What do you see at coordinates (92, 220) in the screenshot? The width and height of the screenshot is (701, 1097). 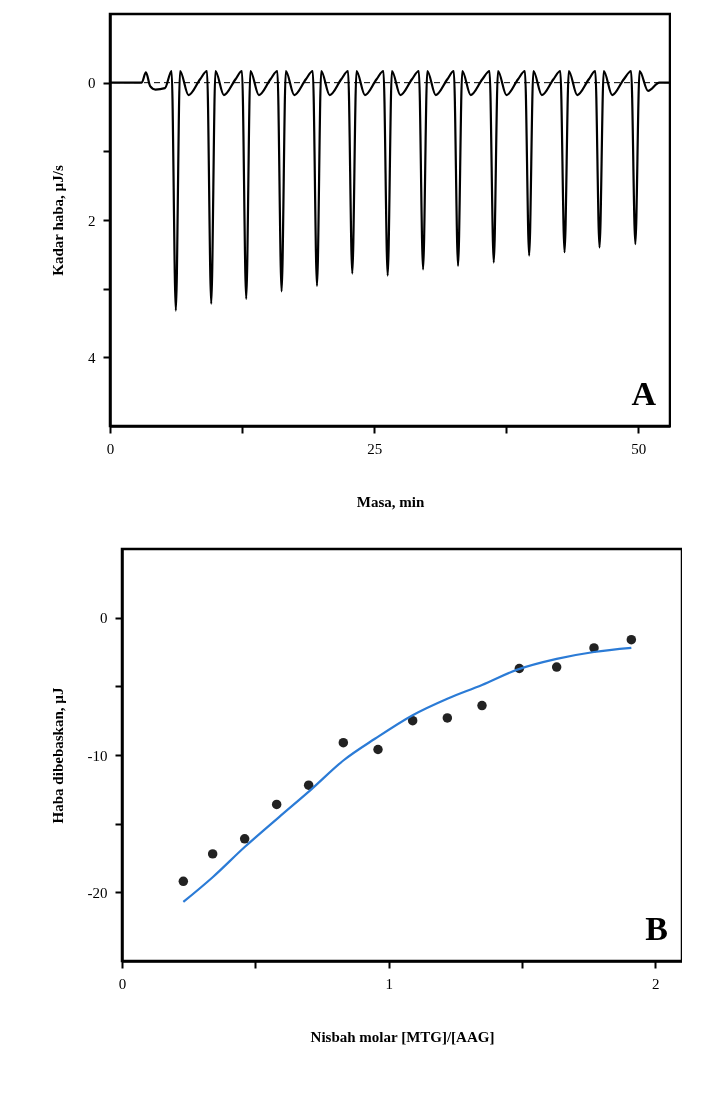 I see `y-tick-label: 2` at bounding box center [92, 220].